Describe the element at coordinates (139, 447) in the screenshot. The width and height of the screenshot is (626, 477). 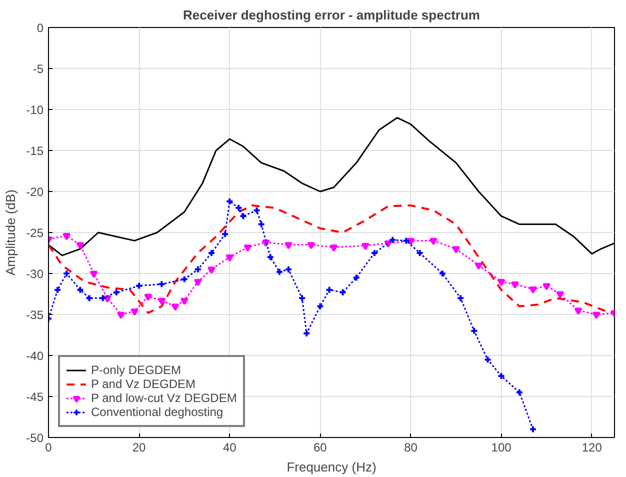
I see `x-tick-label: 20` at that location.